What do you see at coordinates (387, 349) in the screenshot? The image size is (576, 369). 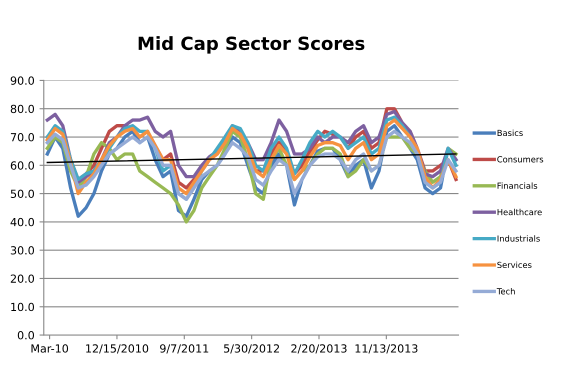 I see `x-tick-label: 11/13/2013` at bounding box center [387, 349].